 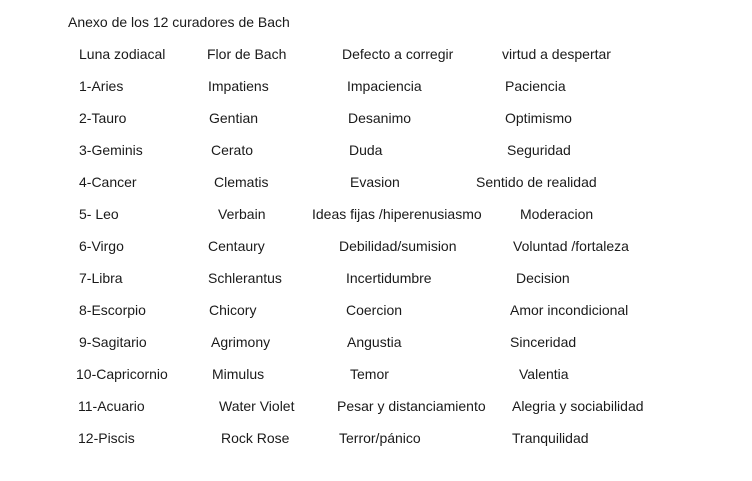 I want to click on row-5-flor: Verbain, so click(x=242, y=214).